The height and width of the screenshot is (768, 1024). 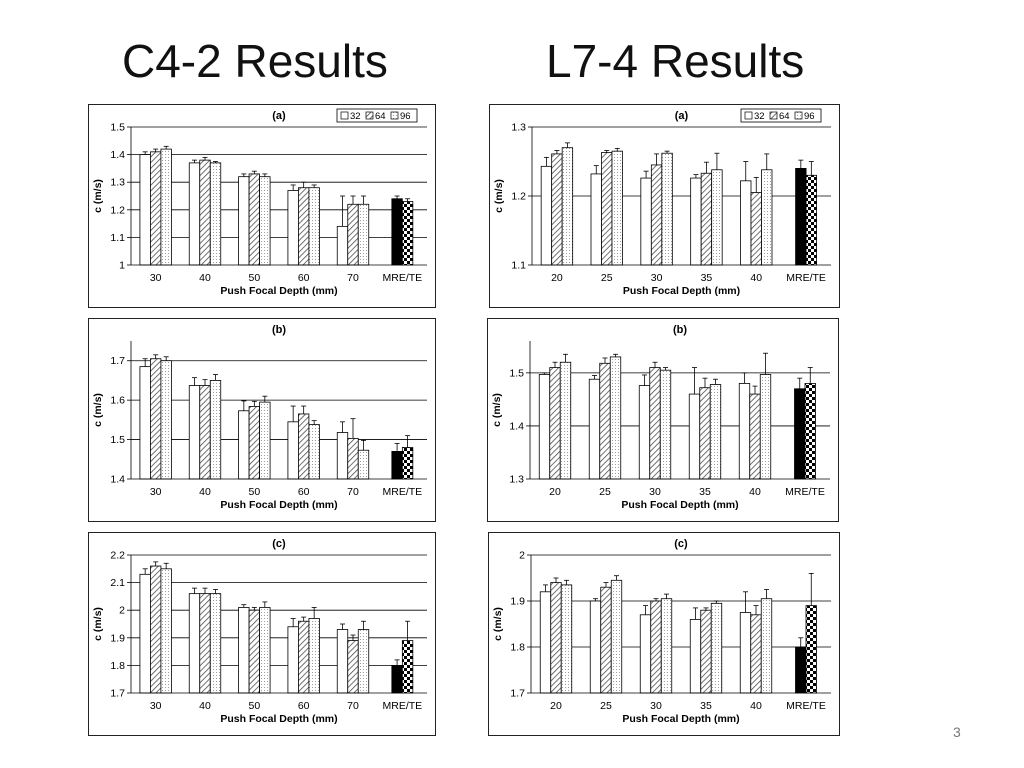 What do you see at coordinates (117, 480) in the screenshot?
I see `y-tick-label: 1.4` at bounding box center [117, 480].